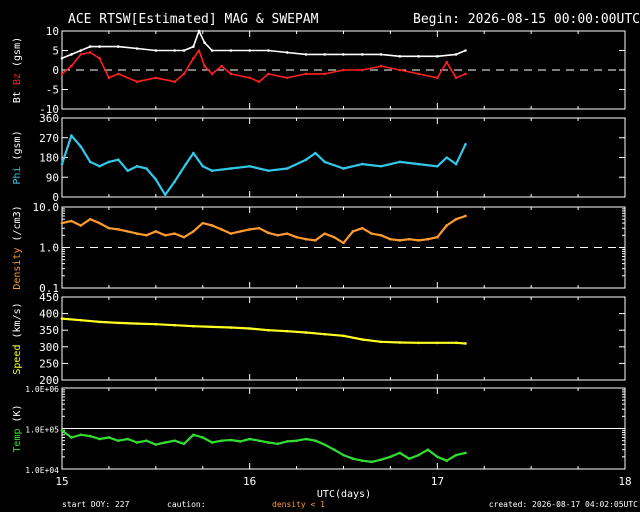 The height and width of the screenshot is (512, 640). I want to click on y-tick-label: 10.0, so click(46, 207).